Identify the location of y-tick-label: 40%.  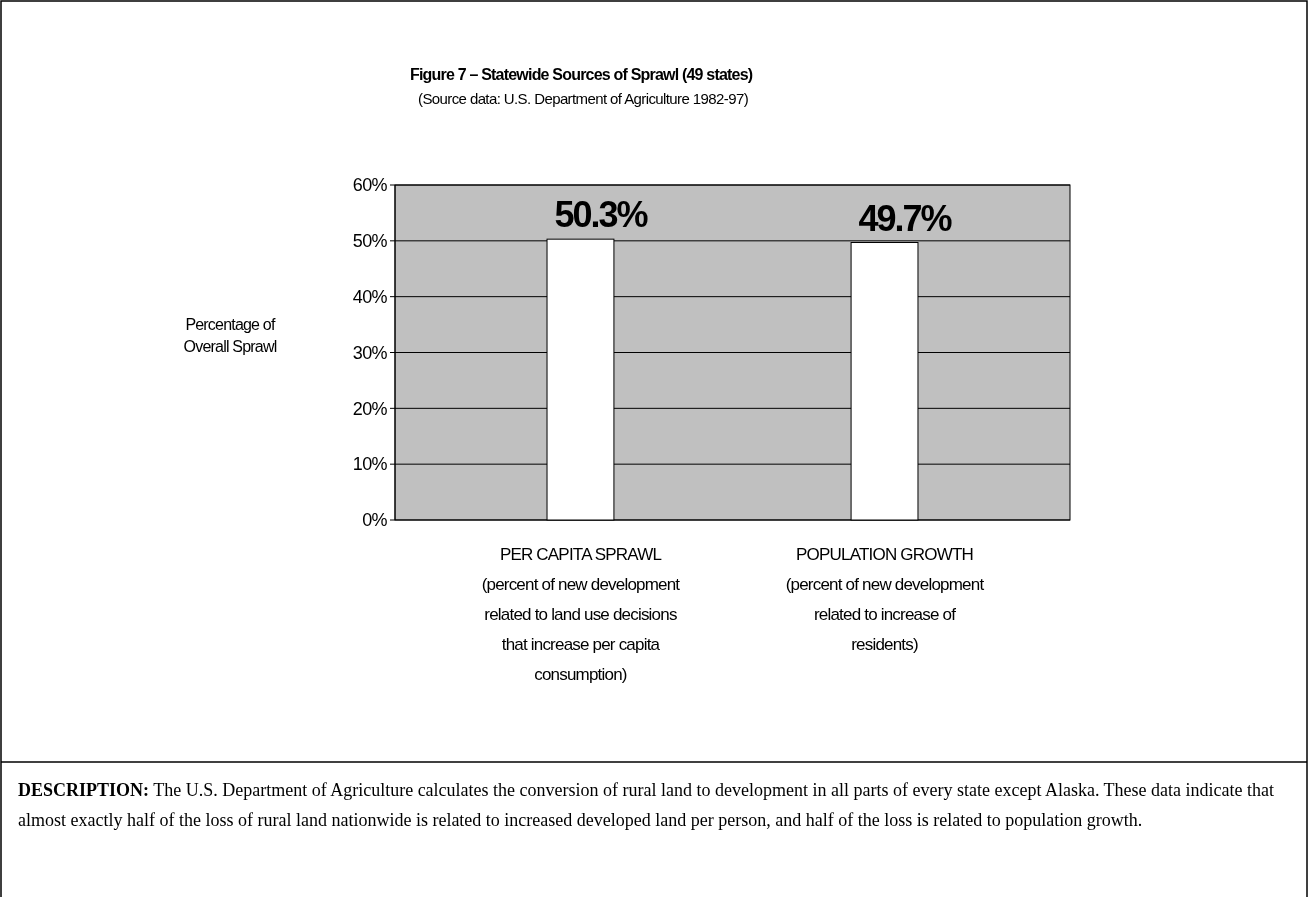
(370, 296).